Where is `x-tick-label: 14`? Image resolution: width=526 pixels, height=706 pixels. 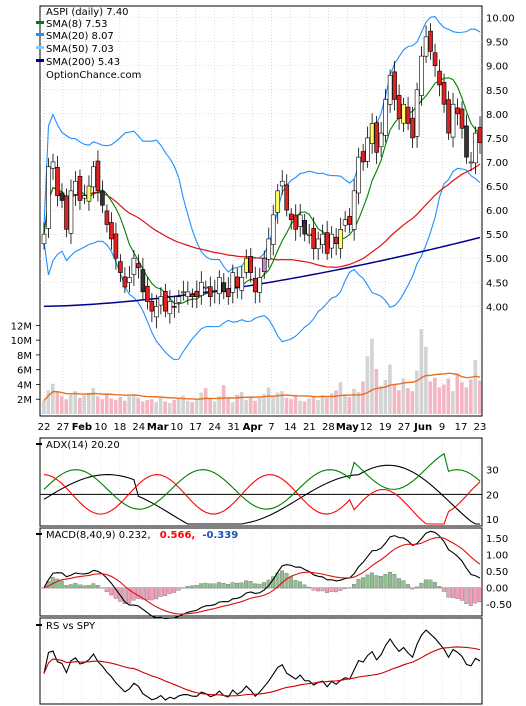
x-tick-label: 14 is located at coordinates (290, 427).